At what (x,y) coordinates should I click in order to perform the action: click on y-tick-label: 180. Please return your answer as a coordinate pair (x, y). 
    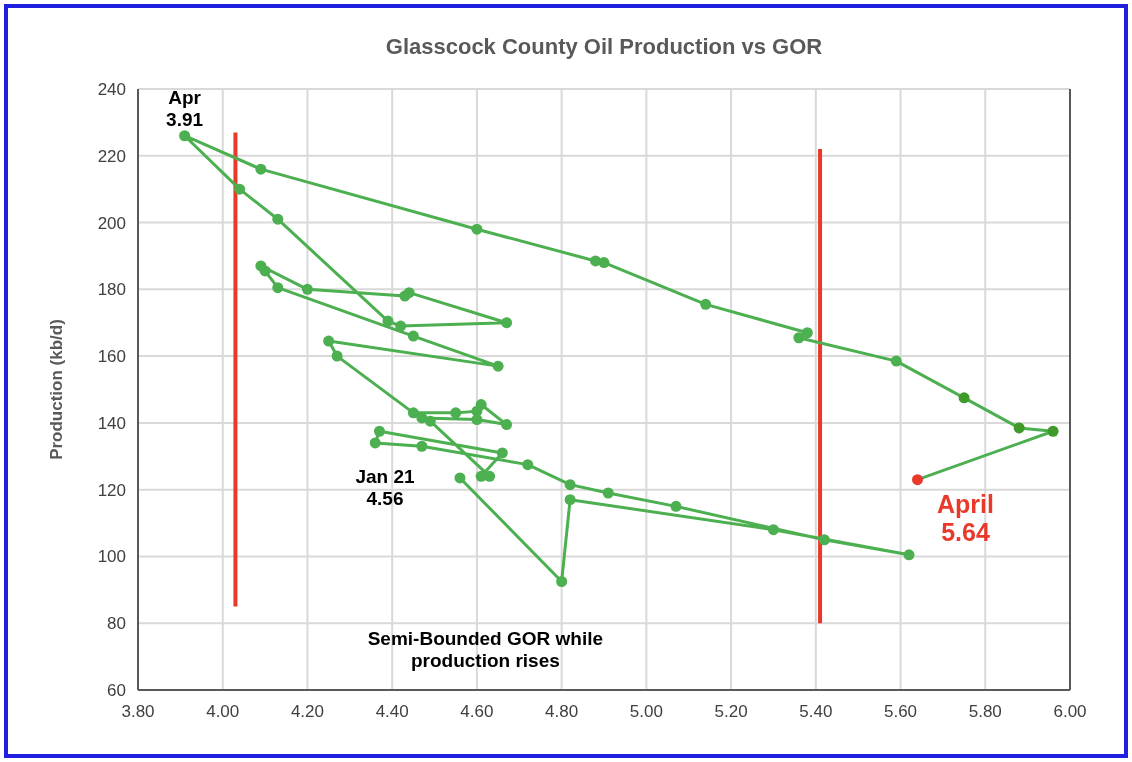
    Looking at the image, I should click on (111, 290).